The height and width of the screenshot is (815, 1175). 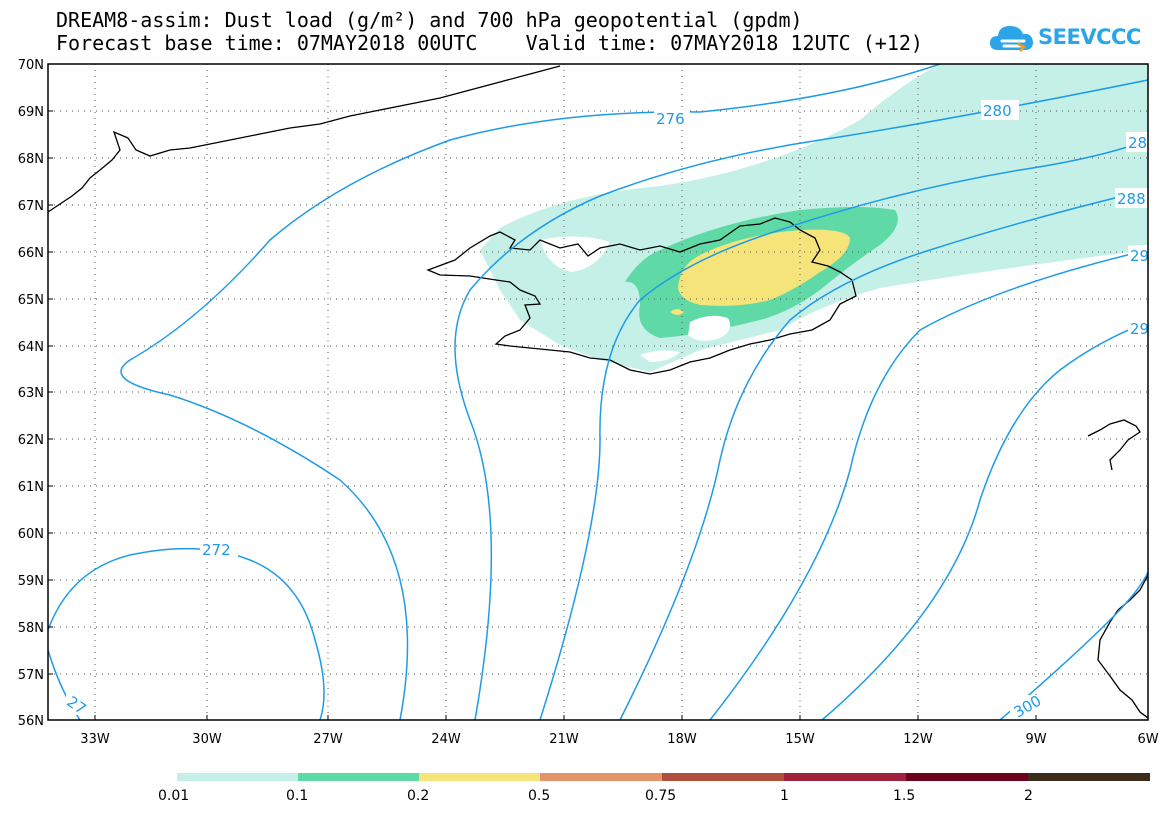 What do you see at coordinates (539, 796) in the screenshot?
I see `colorbar-label: 0.5` at bounding box center [539, 796].